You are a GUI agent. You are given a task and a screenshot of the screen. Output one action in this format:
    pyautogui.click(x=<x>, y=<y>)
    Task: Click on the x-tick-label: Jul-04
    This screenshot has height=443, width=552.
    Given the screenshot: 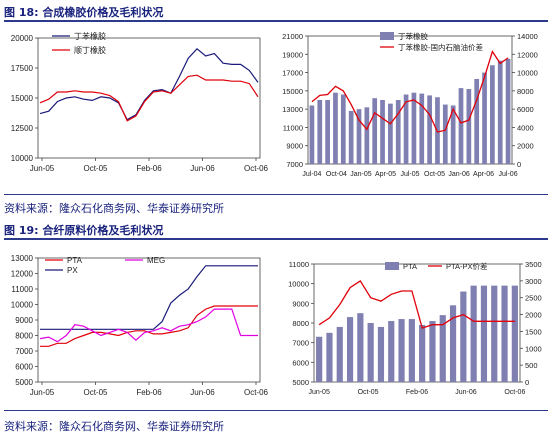 What is the action you would take?
    pyautogui.click(x=311, y=174)
    